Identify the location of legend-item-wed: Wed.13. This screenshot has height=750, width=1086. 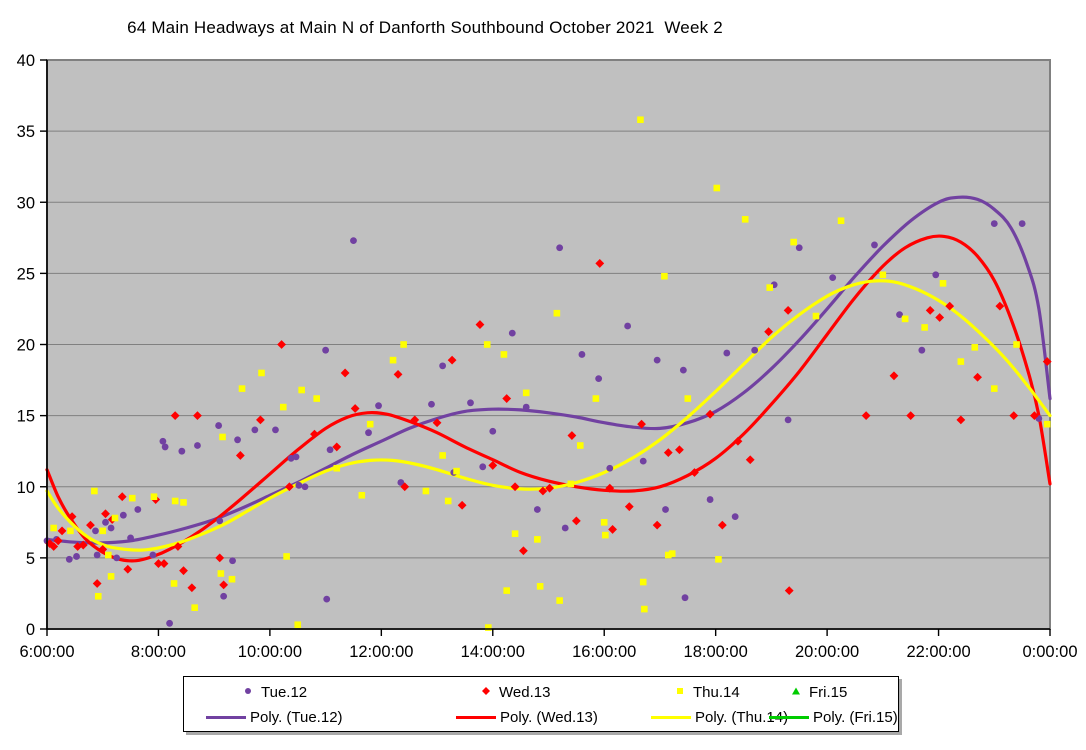
(515, 692).